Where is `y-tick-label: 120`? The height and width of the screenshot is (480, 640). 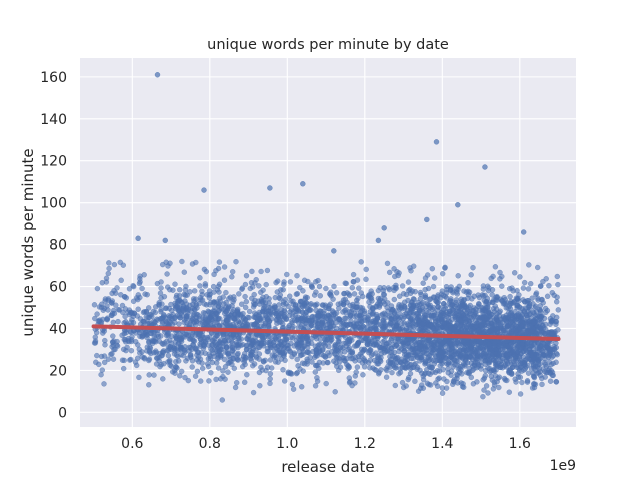
y-tick-label: 120 is located at coordinates (53, 162).